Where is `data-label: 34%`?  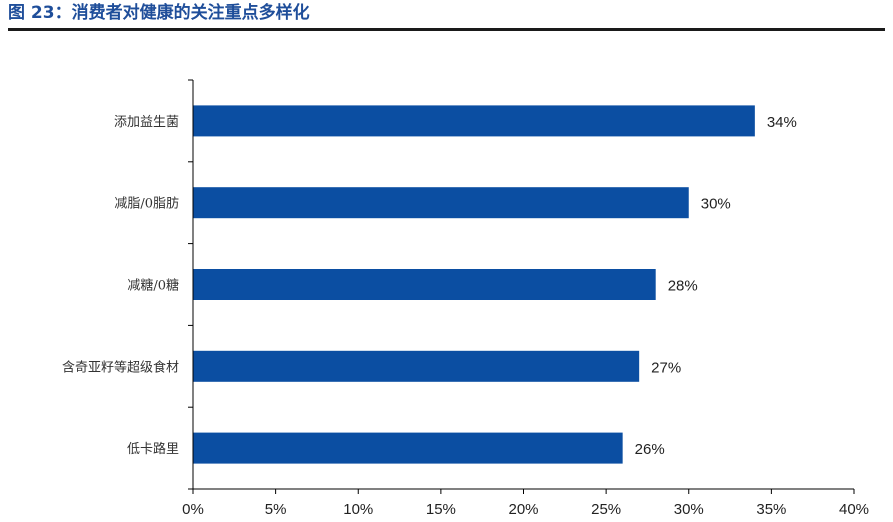
data-label: 34% is located at coordinates (782, 122).